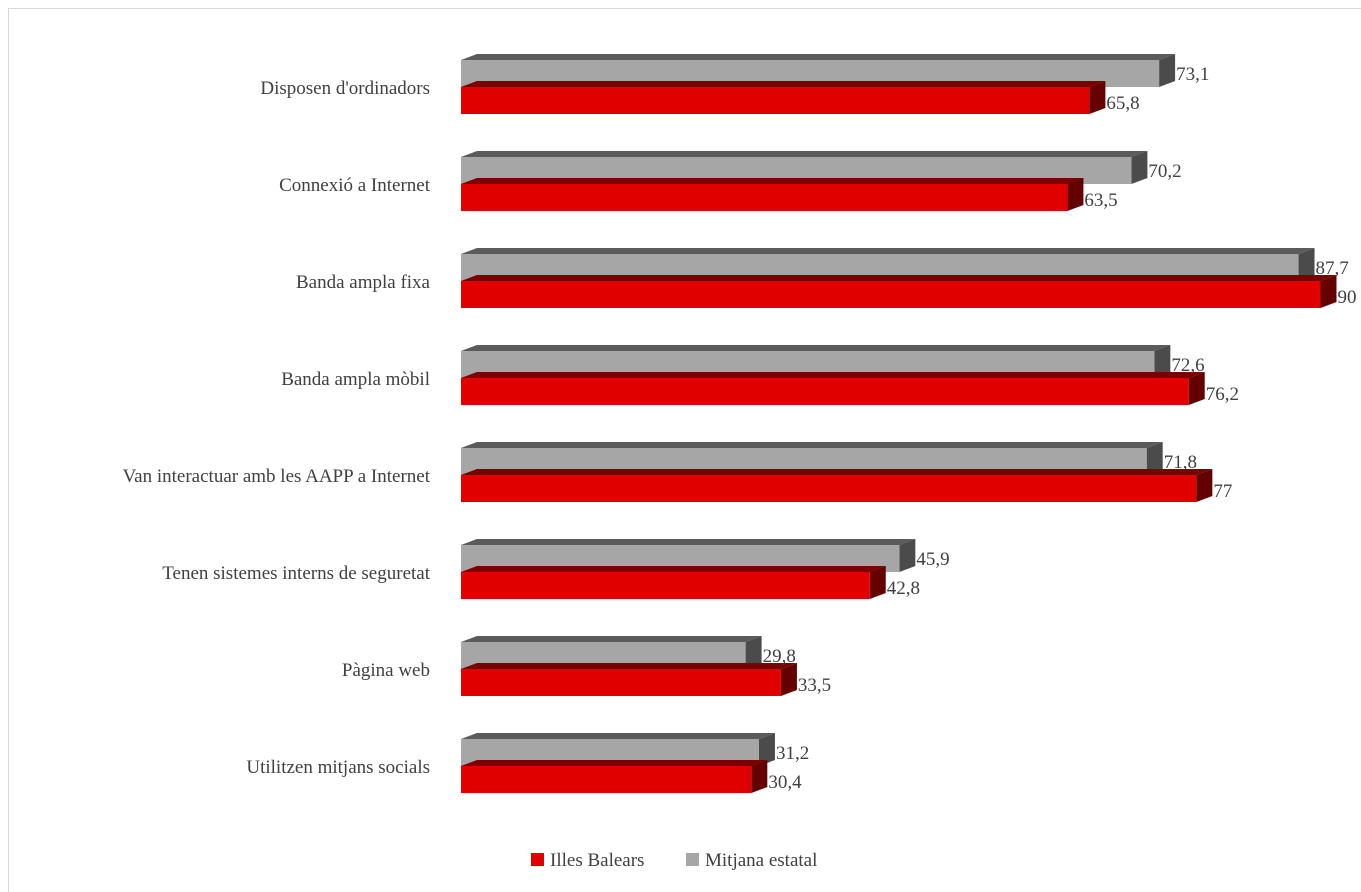  What do you see at coordinates (1164, 171) in the screenshot?
I see `data-label-mitjana-estatal: 70,2` at bounding box center [1164, 171].